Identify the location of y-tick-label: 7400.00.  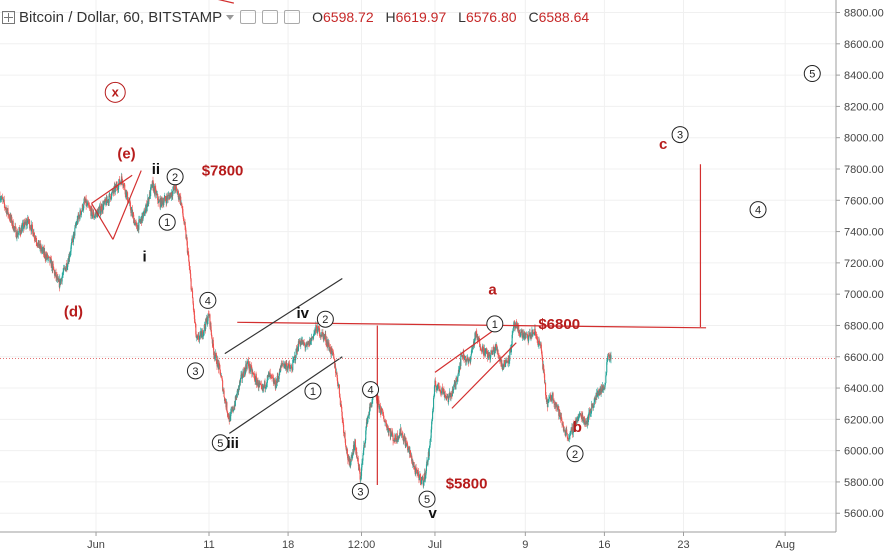
(864, 233).